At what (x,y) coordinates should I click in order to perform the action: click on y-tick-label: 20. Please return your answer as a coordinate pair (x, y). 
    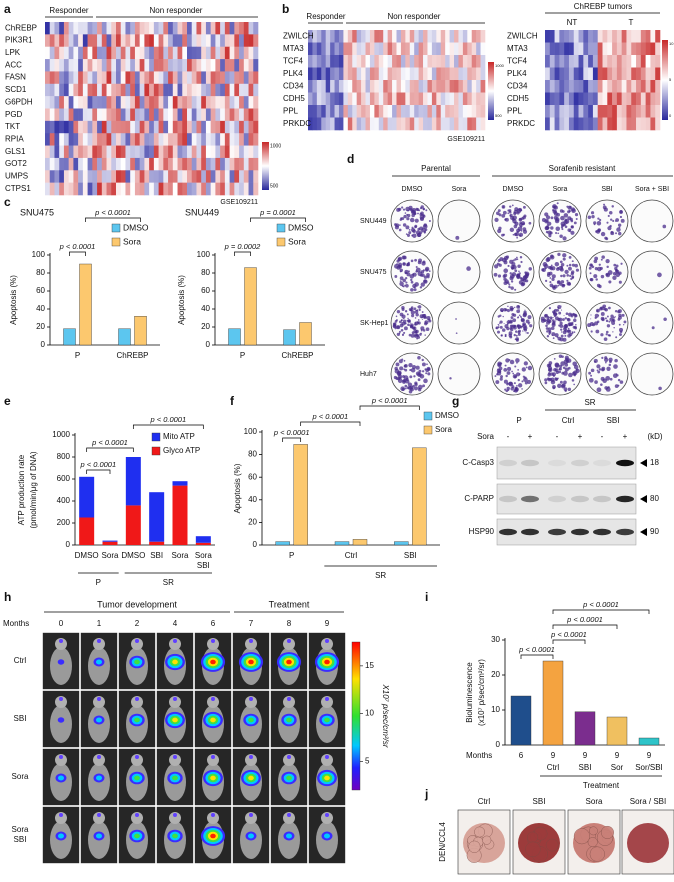
    Looking at the image, I should click on (40, 326).